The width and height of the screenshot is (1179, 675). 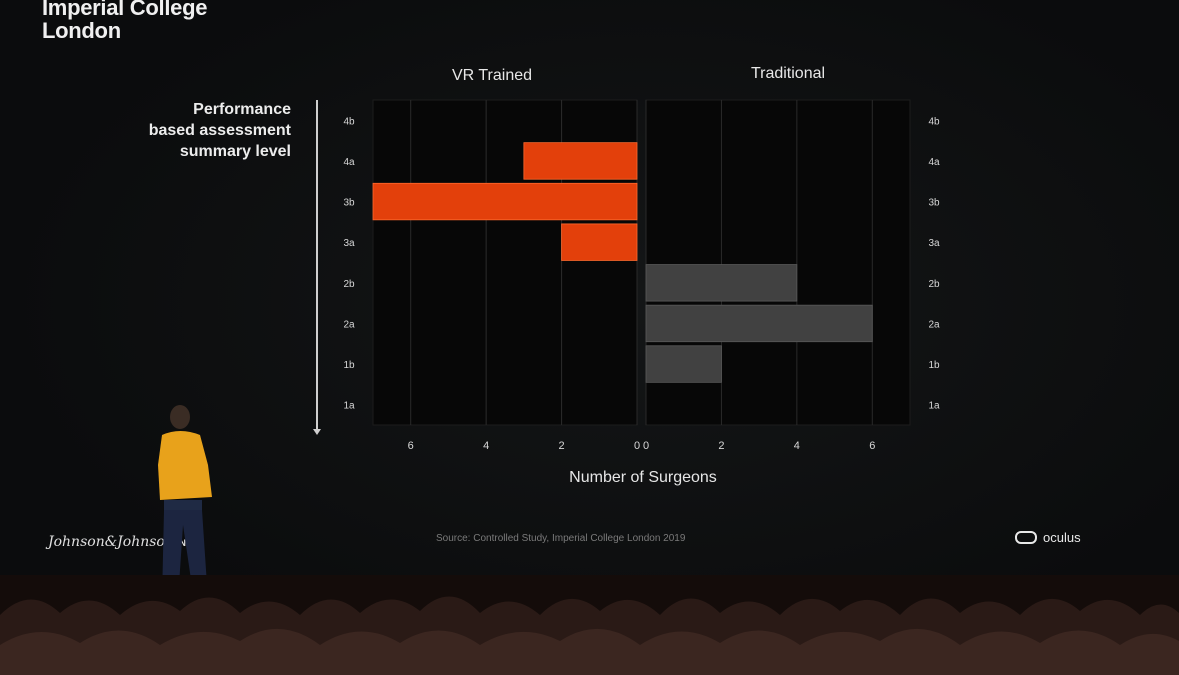 I want to click on jj-logo-text: Johnson&Johnson, so click(x=111, y=542).